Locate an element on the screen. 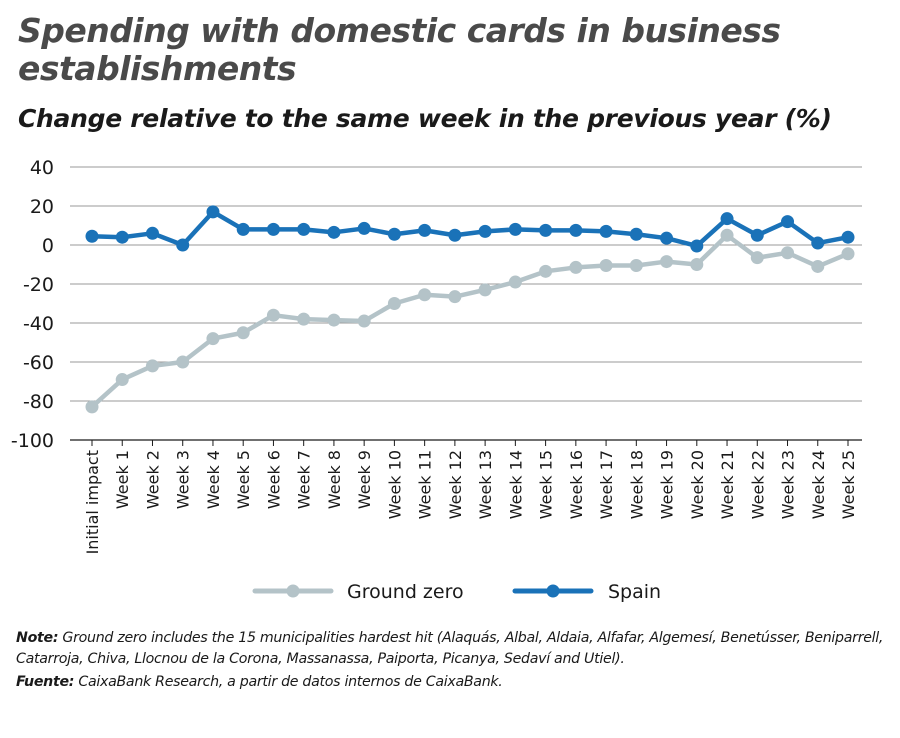 Image resolution: width=900 pixels, height=738 pixels. x-tick-label: Week 25 is located at coordinates (848, 484).